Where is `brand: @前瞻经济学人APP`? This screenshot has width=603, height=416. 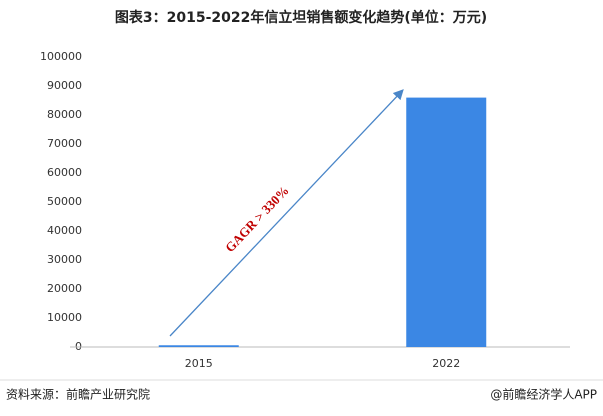
brand: @前瞻经济学人APP is located at coordinates (543, 394).